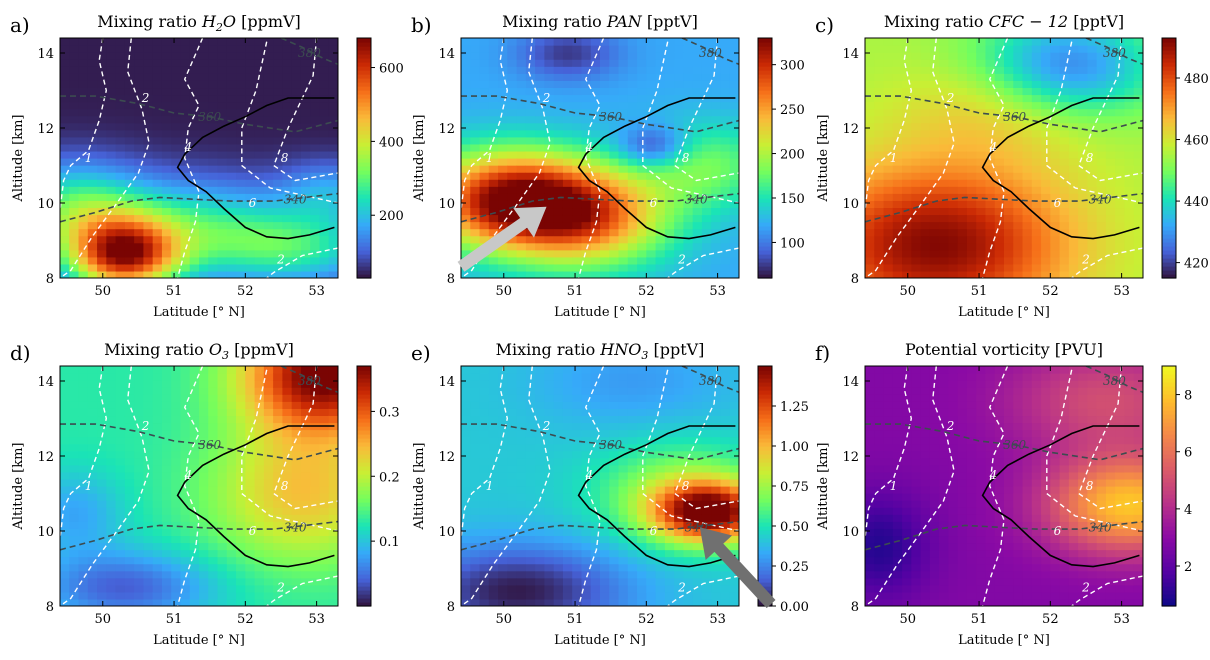 This screenshot has width=1210, height=660. I want to click on x-tick-label: 50, so click(503, 291).